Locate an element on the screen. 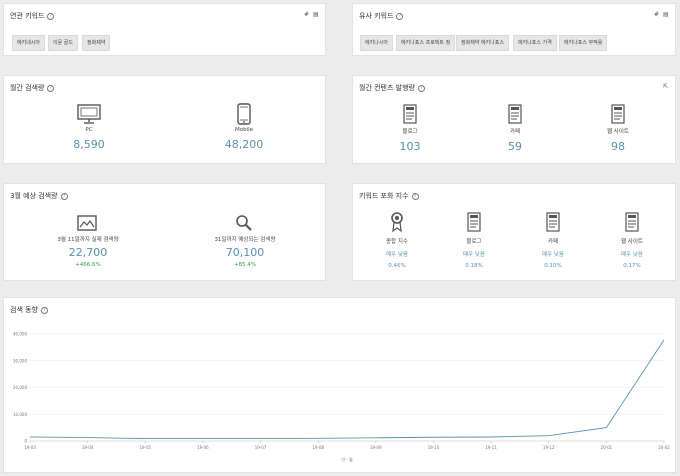 The height and width of the screenshot is (476, 680). x-tick-label: 20-01 is located at coordinates (607, 447).